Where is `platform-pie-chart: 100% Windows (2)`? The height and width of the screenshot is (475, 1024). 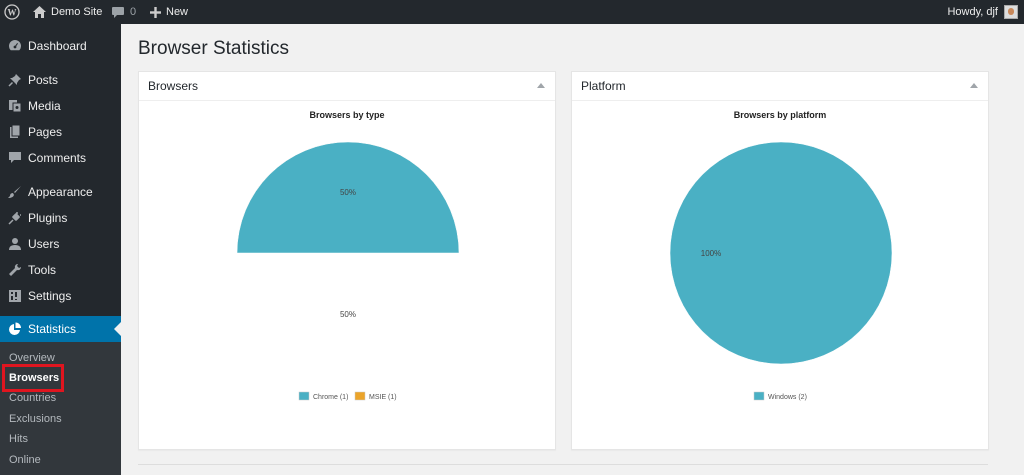
platform-pie-chart: 100% Windows (2) is located at coordinates (781, 271).